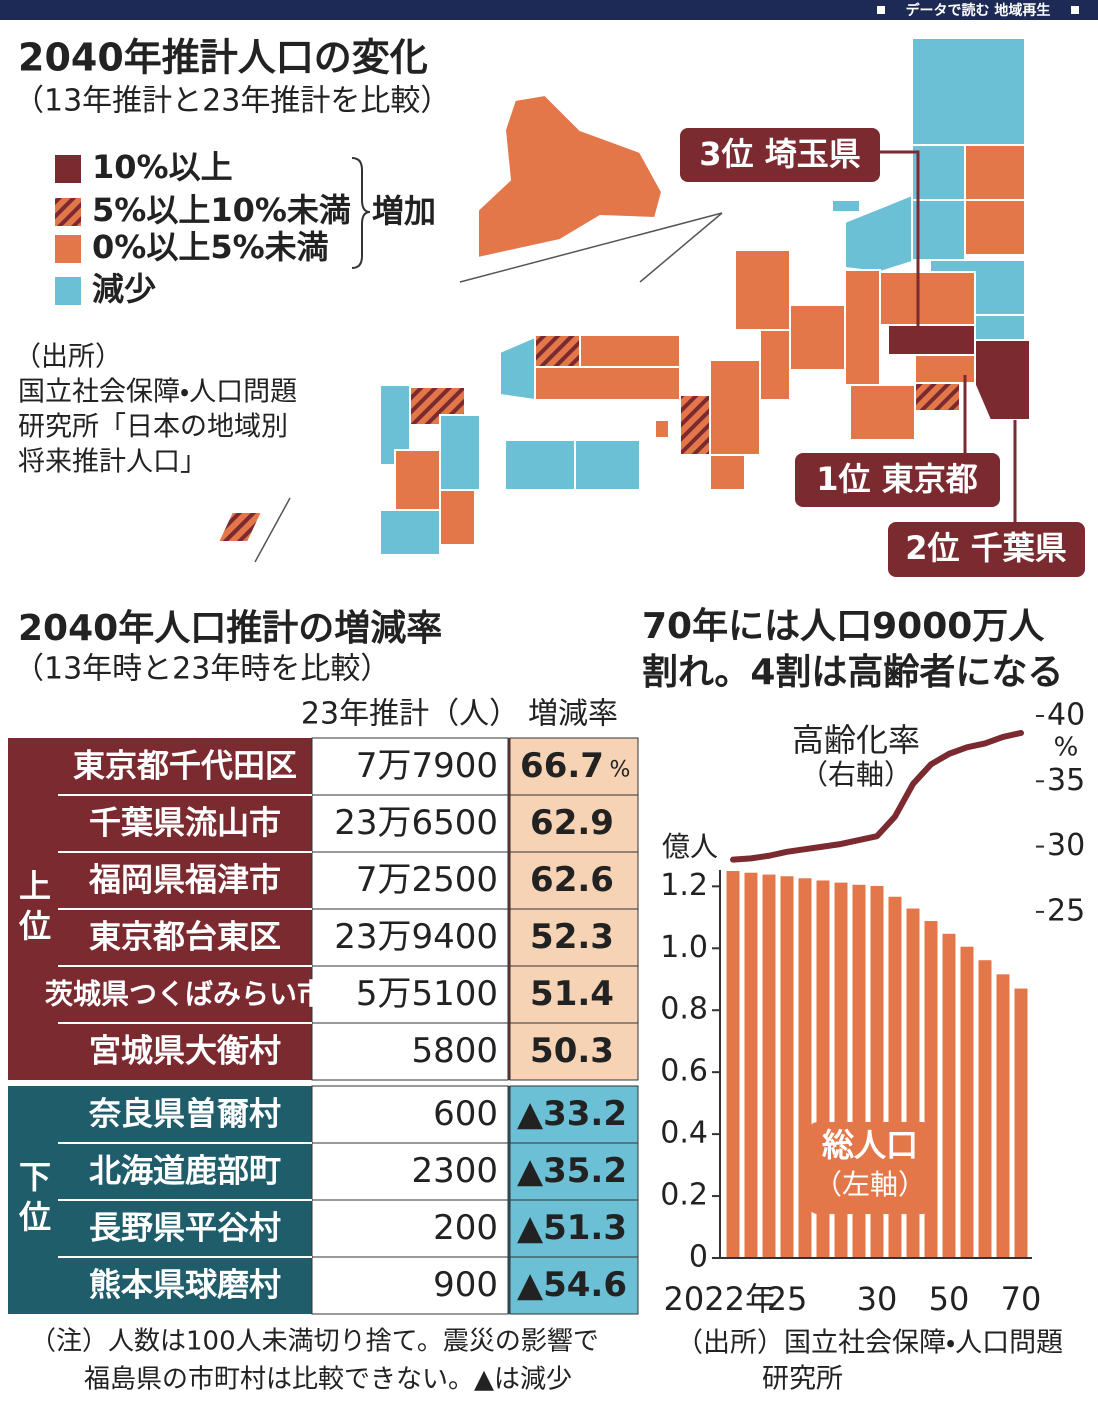 This screenshot has height=1407, width=1098. Describe the element at coordinates (230, 628) in the screenshot. I see `table-title: 2040年人口推計の増減率` at that location.